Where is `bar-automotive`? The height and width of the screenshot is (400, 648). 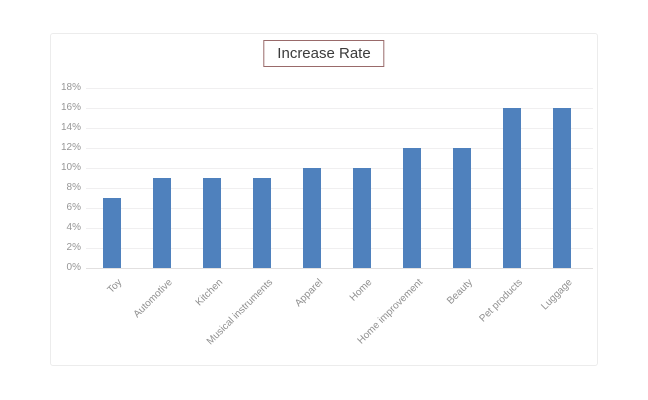 bar-automotive is located at coordinates (162, 223).